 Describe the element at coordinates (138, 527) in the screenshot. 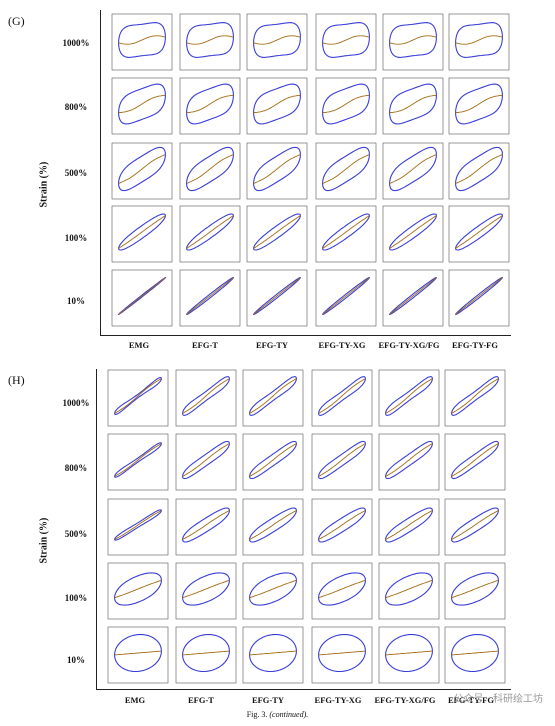

I see `lissajous-plot-h-r2-c0` at that location.